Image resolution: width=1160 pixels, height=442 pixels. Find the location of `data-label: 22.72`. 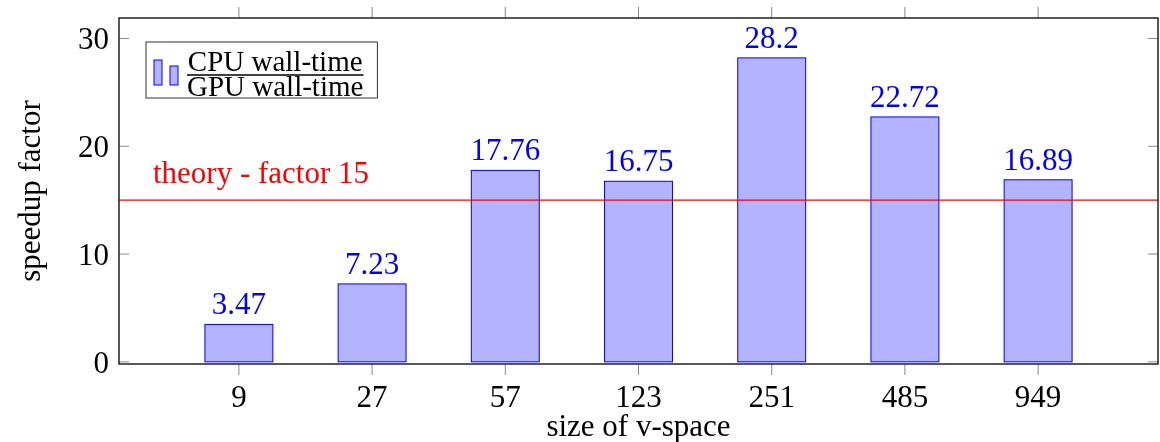

data-label: 22.72 is located at coordinates (905, 96).